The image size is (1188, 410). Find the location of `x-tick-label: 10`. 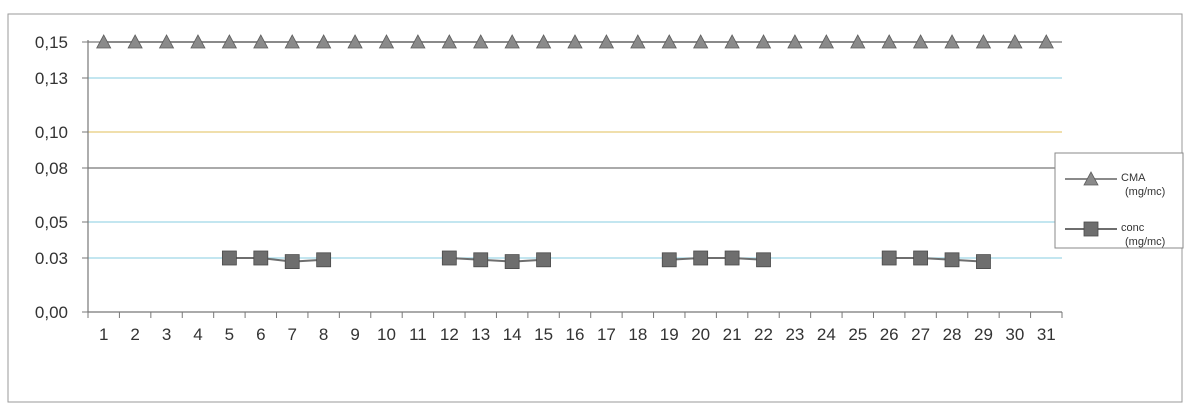

x-tick-label: 10 is located at coordinates (386, 334).